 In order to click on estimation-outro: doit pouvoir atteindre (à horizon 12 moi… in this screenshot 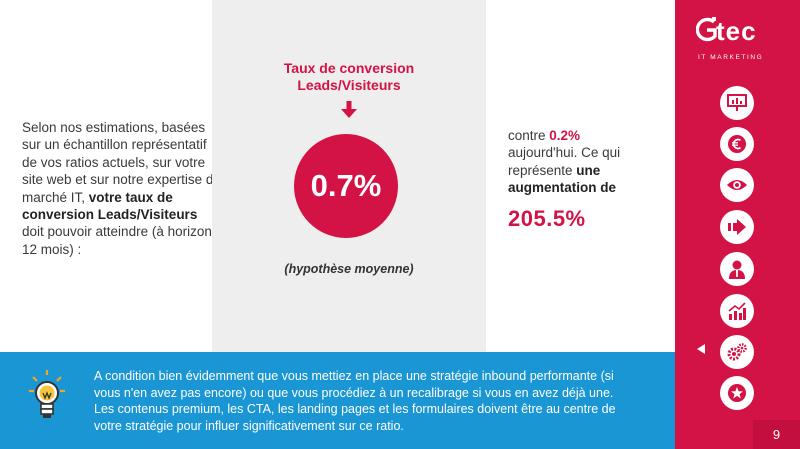, I will do `click(117, 240)`.